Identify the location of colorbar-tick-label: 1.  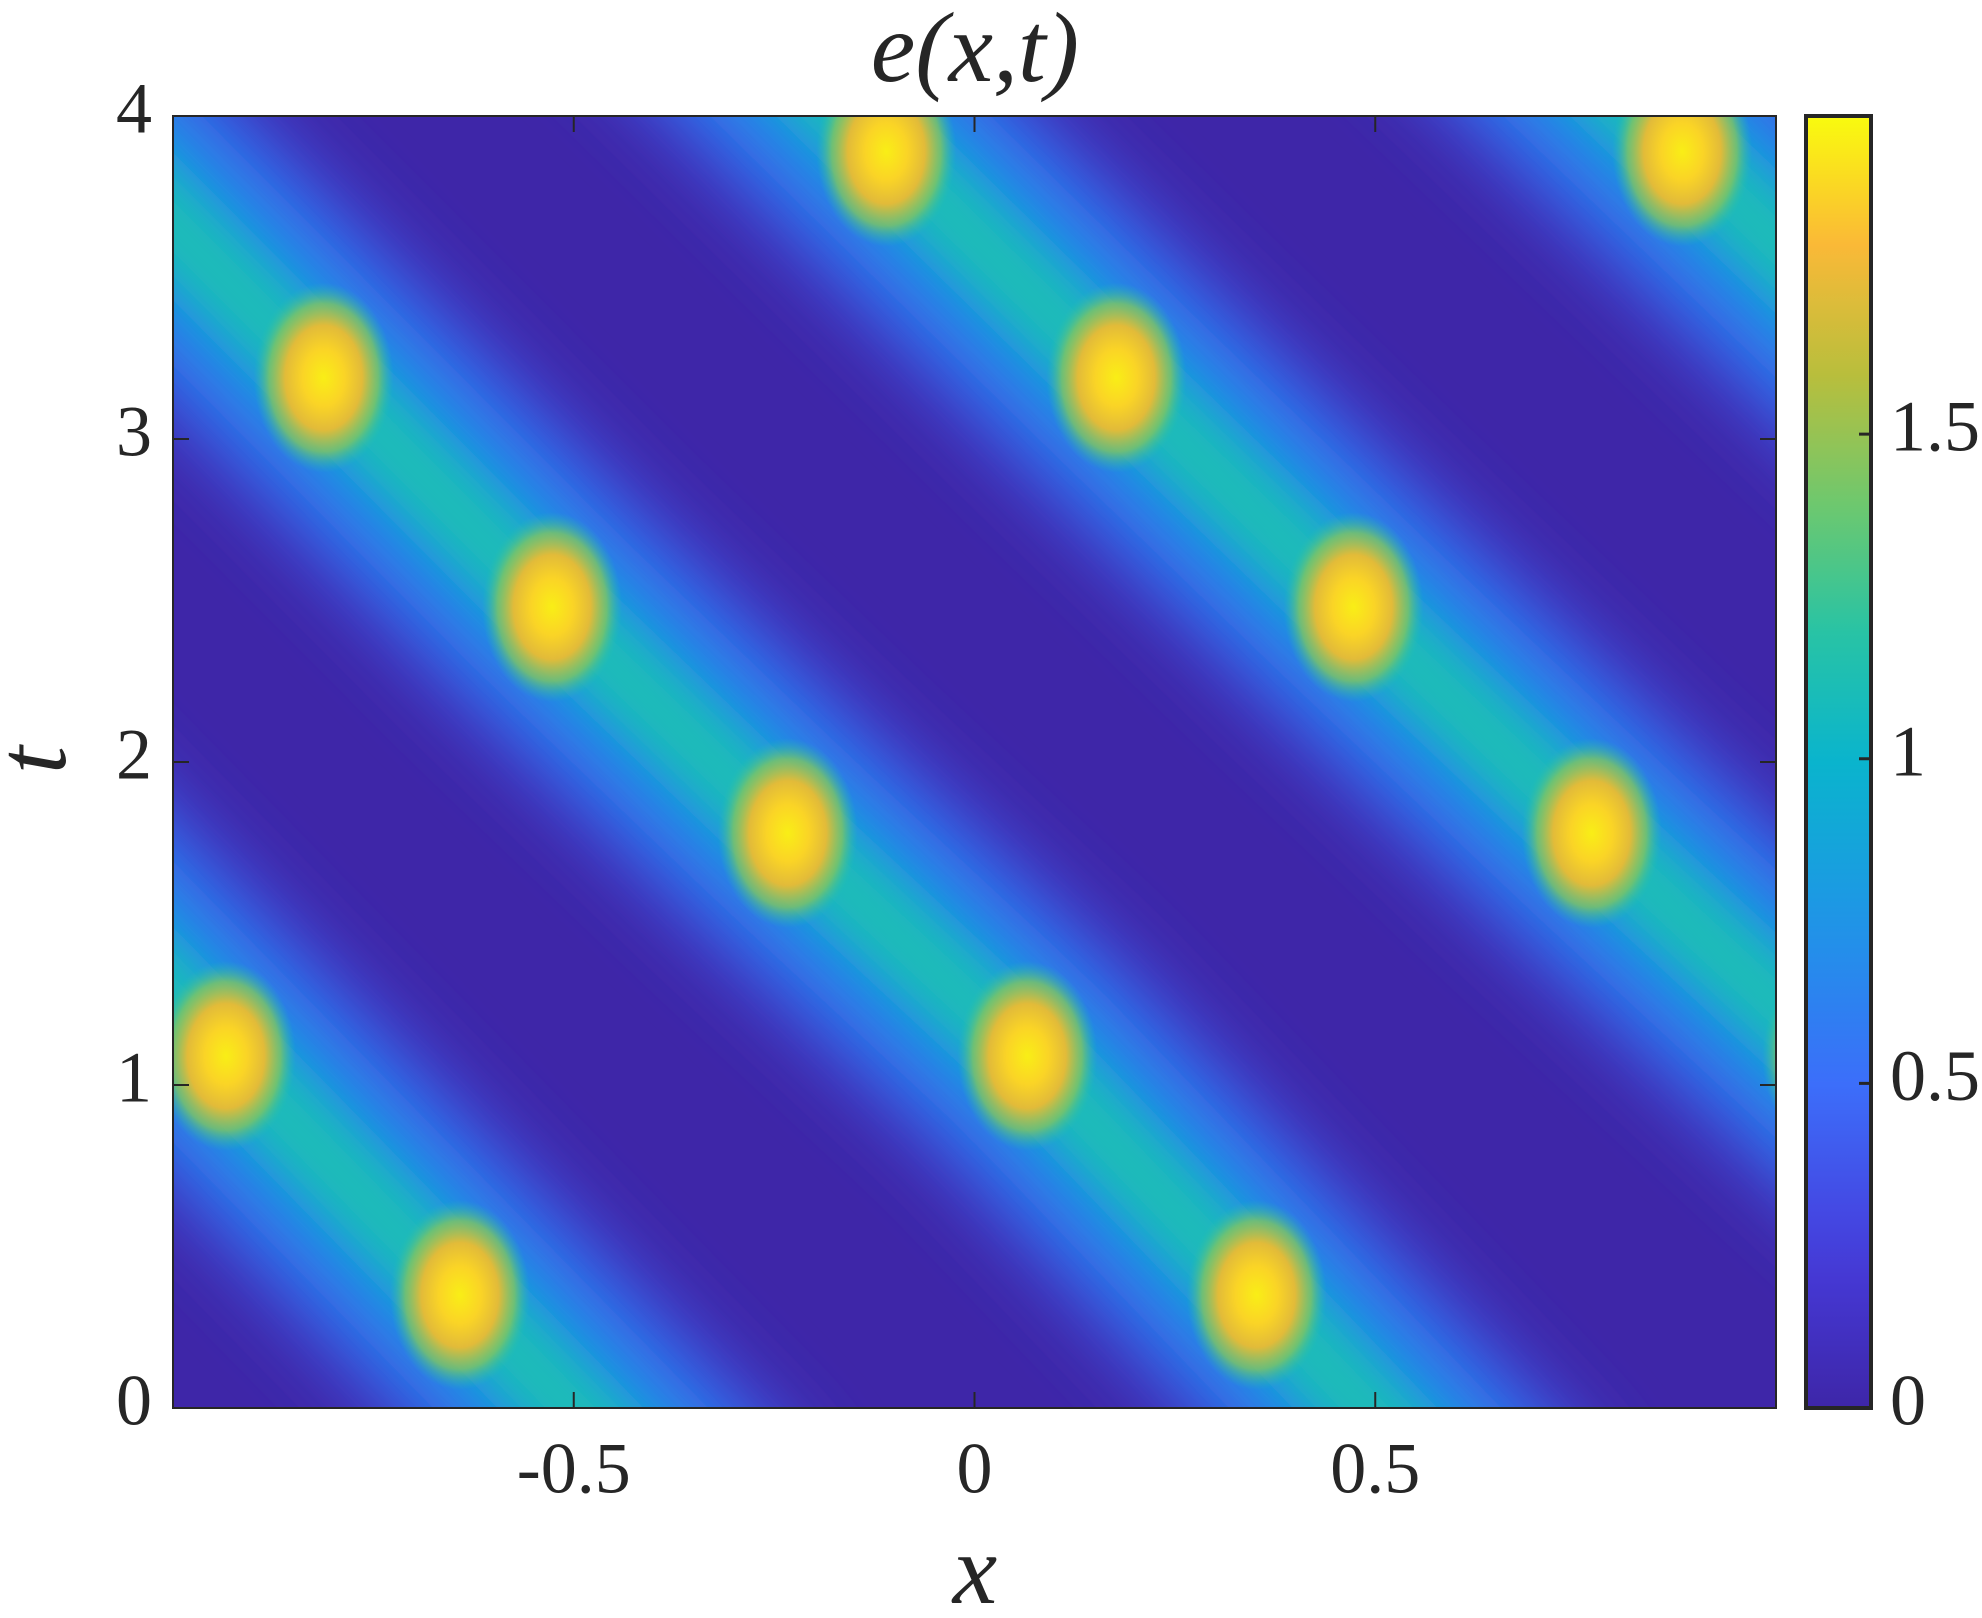
(1908, 751).